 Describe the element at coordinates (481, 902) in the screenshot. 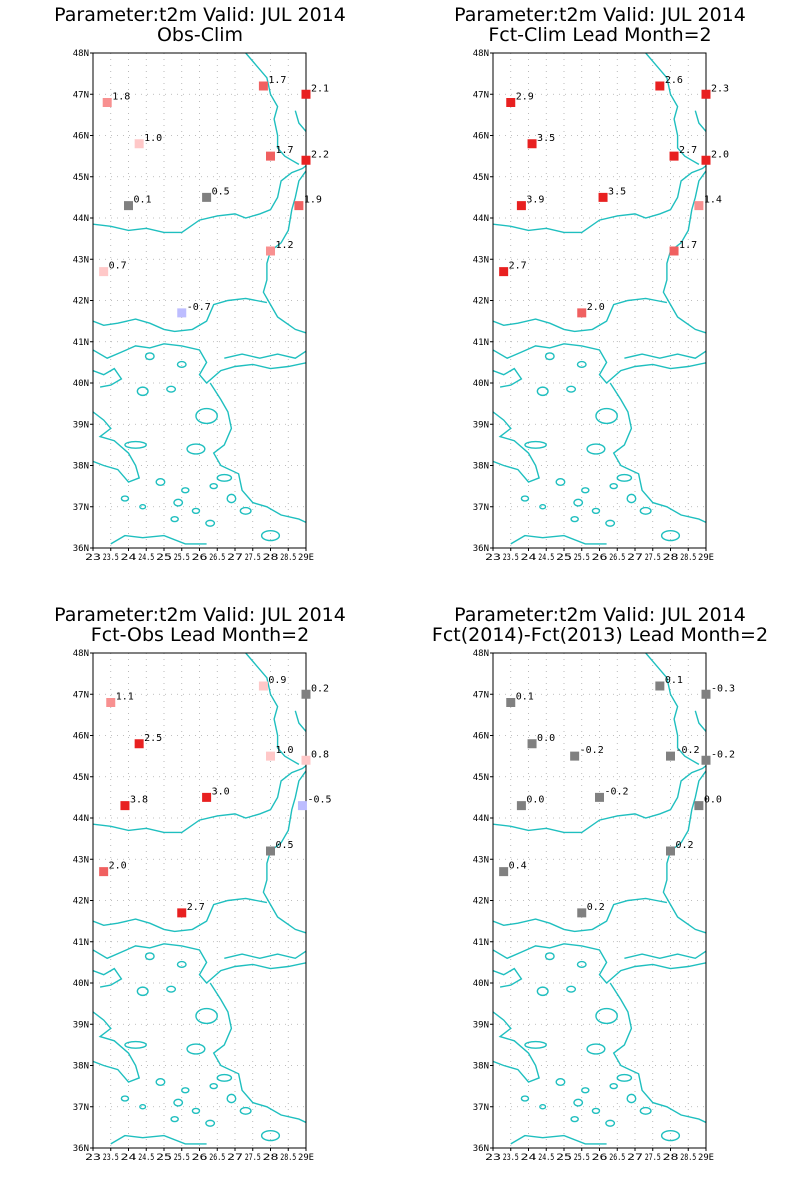

I see `y-tick-label: 42N` at that location.